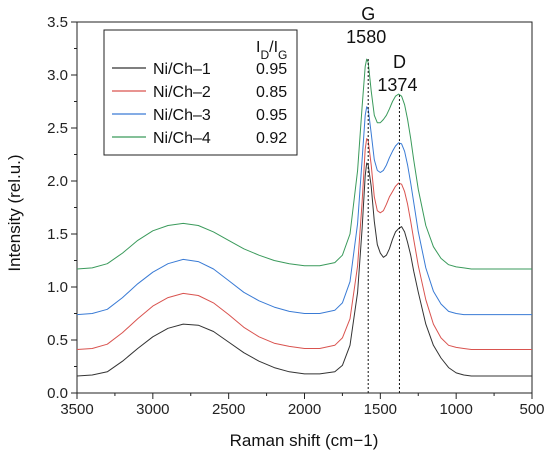 Image resolution: width=550 pixels, height=456 pixels. What do you see at coordinates (366, 37) in the screenshot?
I see `g-peak-value: 1580` at bounding box center [366, 37].